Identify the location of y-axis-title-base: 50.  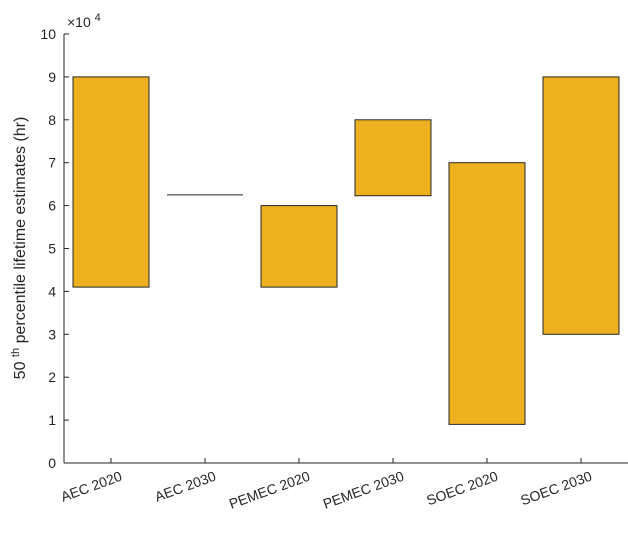
(20, 370).